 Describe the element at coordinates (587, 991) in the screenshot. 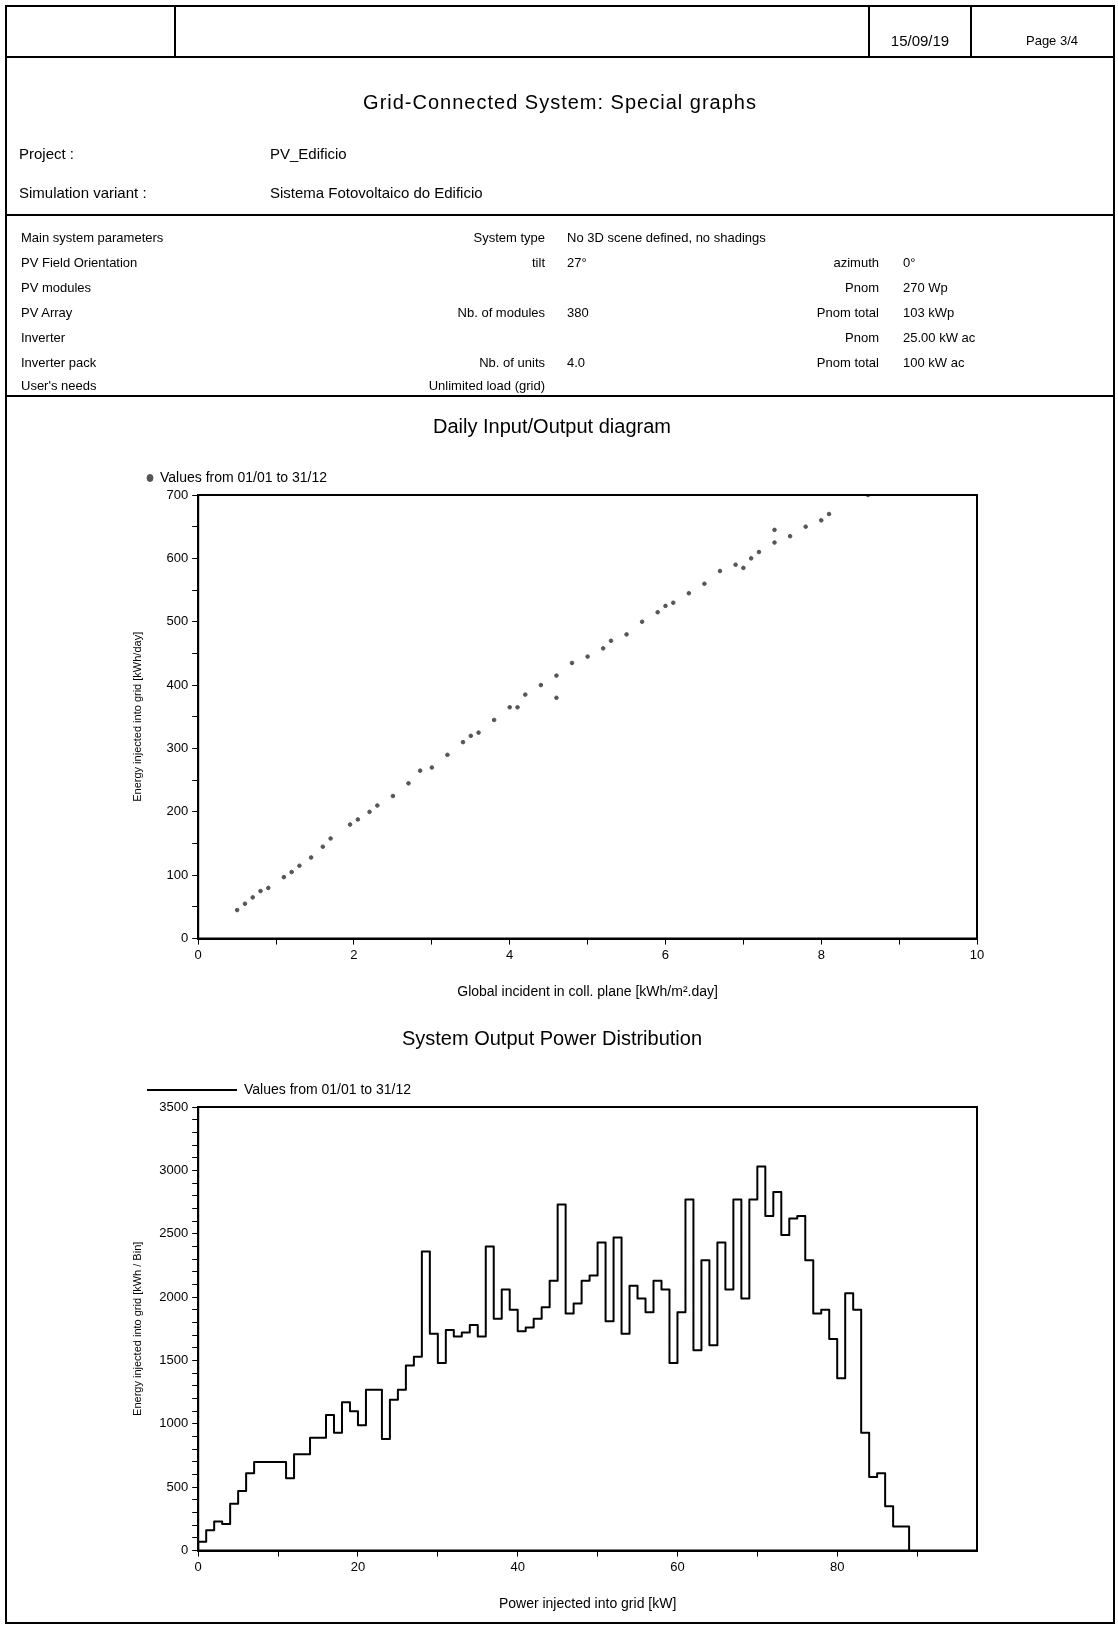

I see `x-axis-title: Global incident in coll. plane [kWh/m².day]` at that location.